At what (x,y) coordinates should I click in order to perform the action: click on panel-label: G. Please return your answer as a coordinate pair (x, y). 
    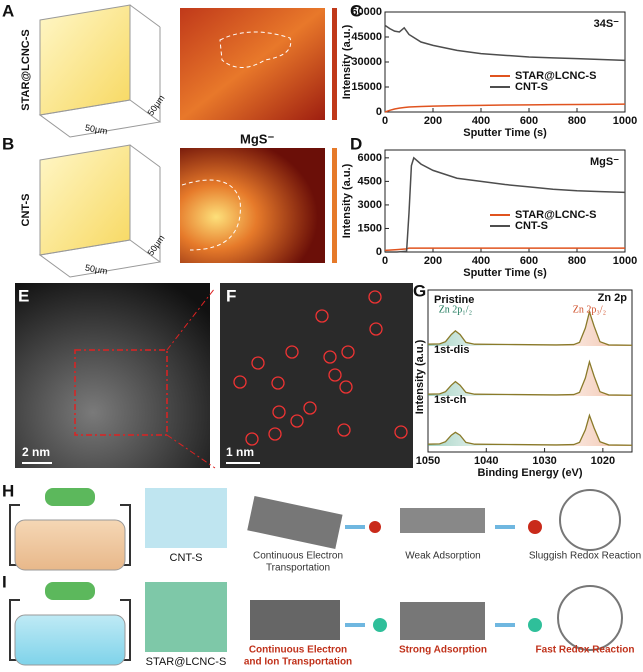
    Looking at the image, I should click on (419, 290).